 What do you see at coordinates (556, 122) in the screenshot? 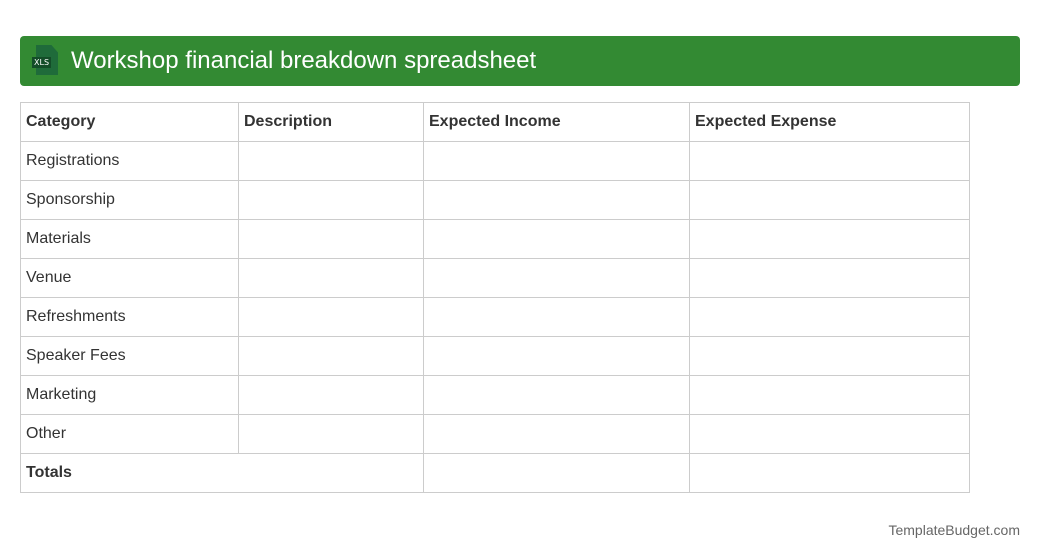
I see `column-header: Expected Income` at bounding box center [556, 122].